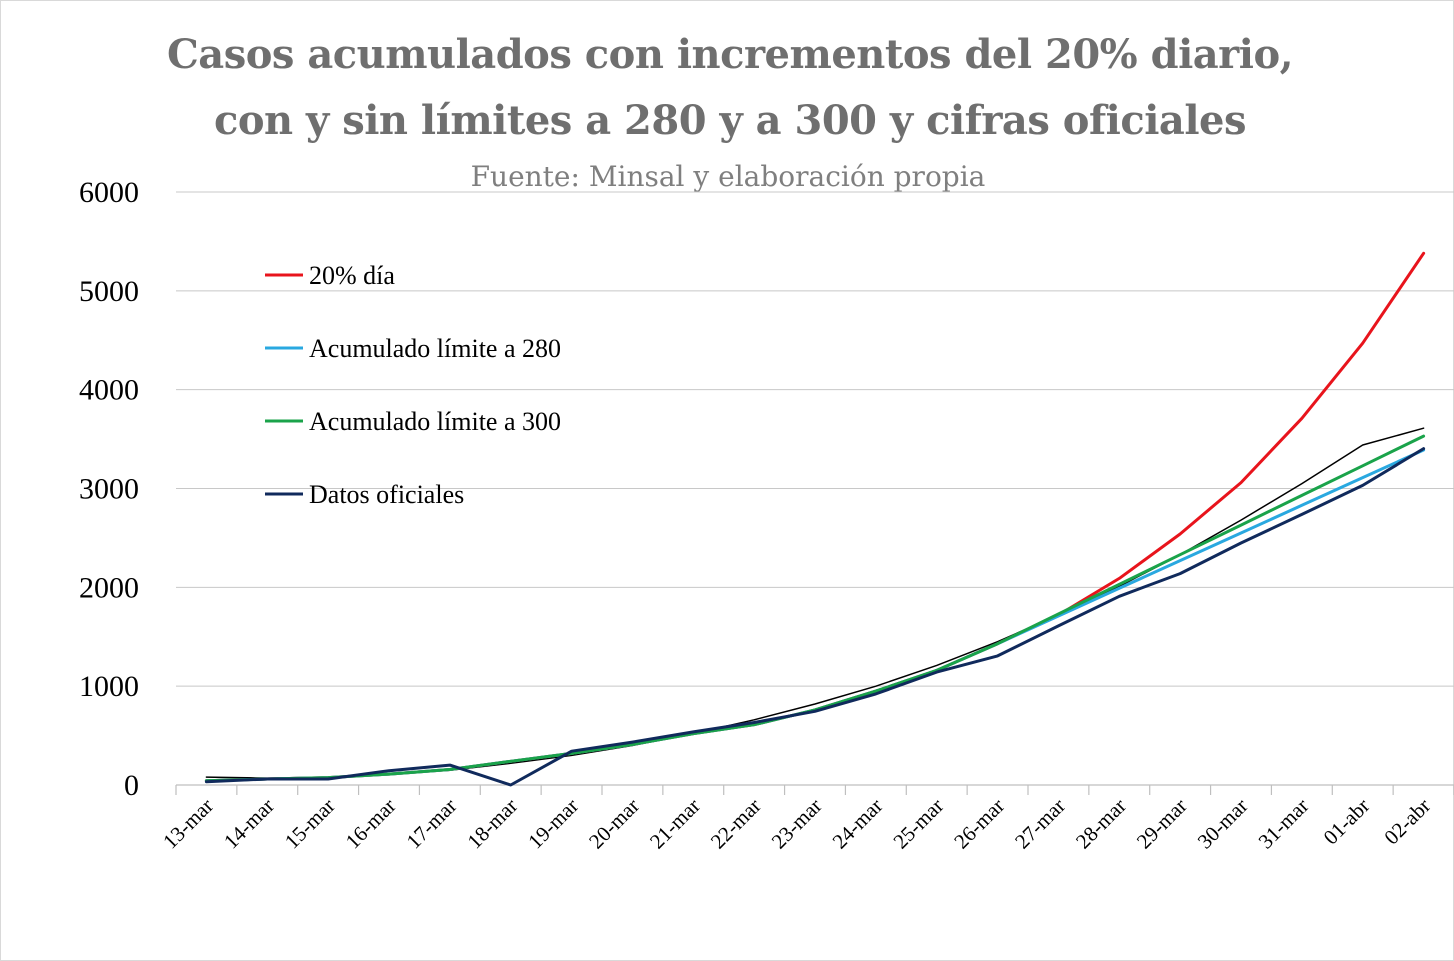 This screenshot has height=961, width=1454. I want to click on x-tick-label: 19-mar, so click(553, 824).